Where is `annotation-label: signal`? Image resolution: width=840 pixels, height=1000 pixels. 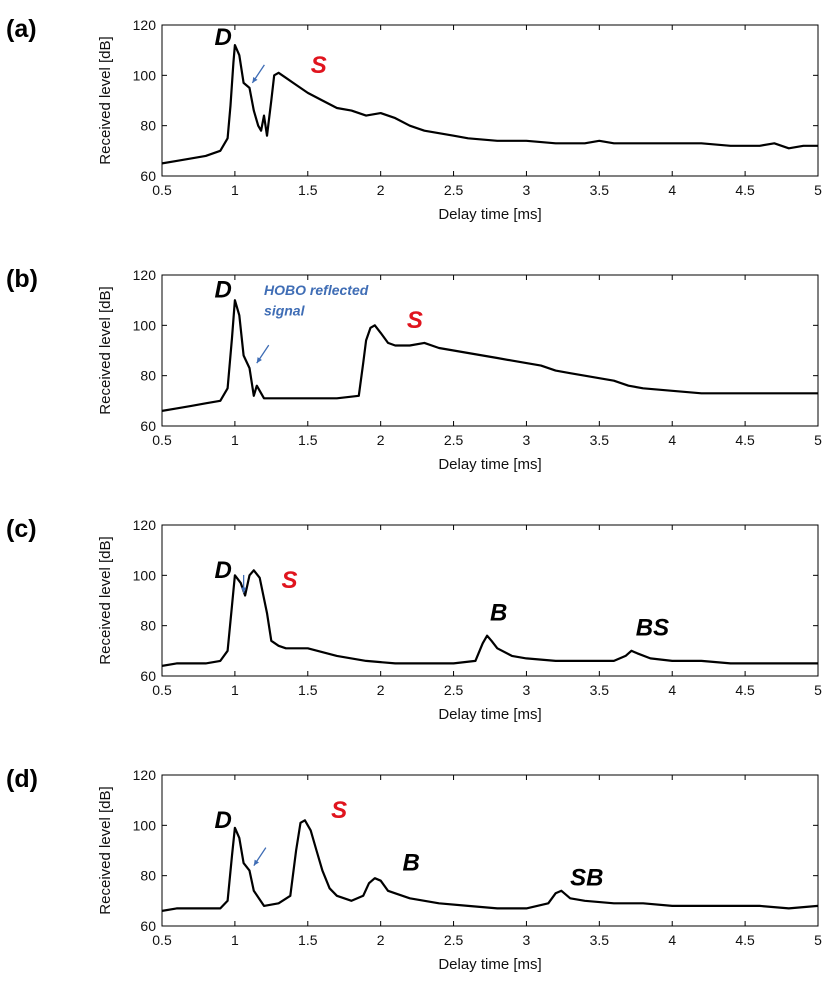
annotation-label: signal is located at coordinates (285, 310).